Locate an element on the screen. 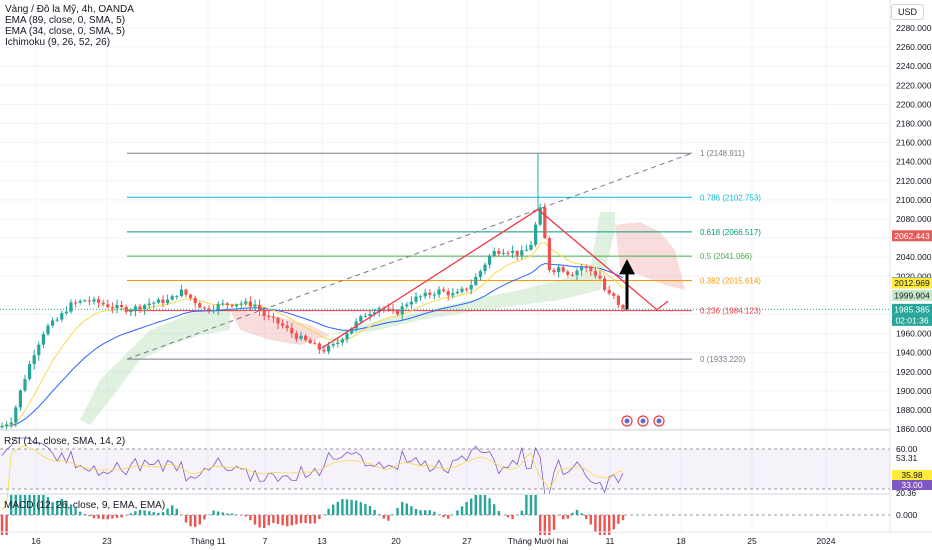 Image resolution: width=932 pixels, height=550 pixels. time-tick-label: 2024 is located at coordinates (826, 541).